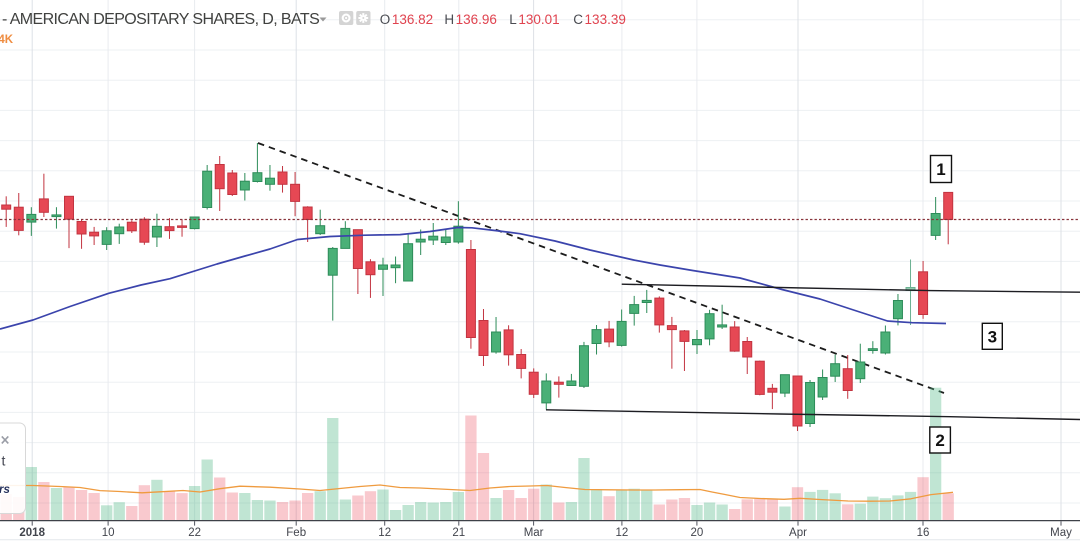 Image resolution: width=1080 pixels, height=548 pixels. Describe the element at coordinates (940, 169) in the screenshot. I see `svg-text: 1` at that location.